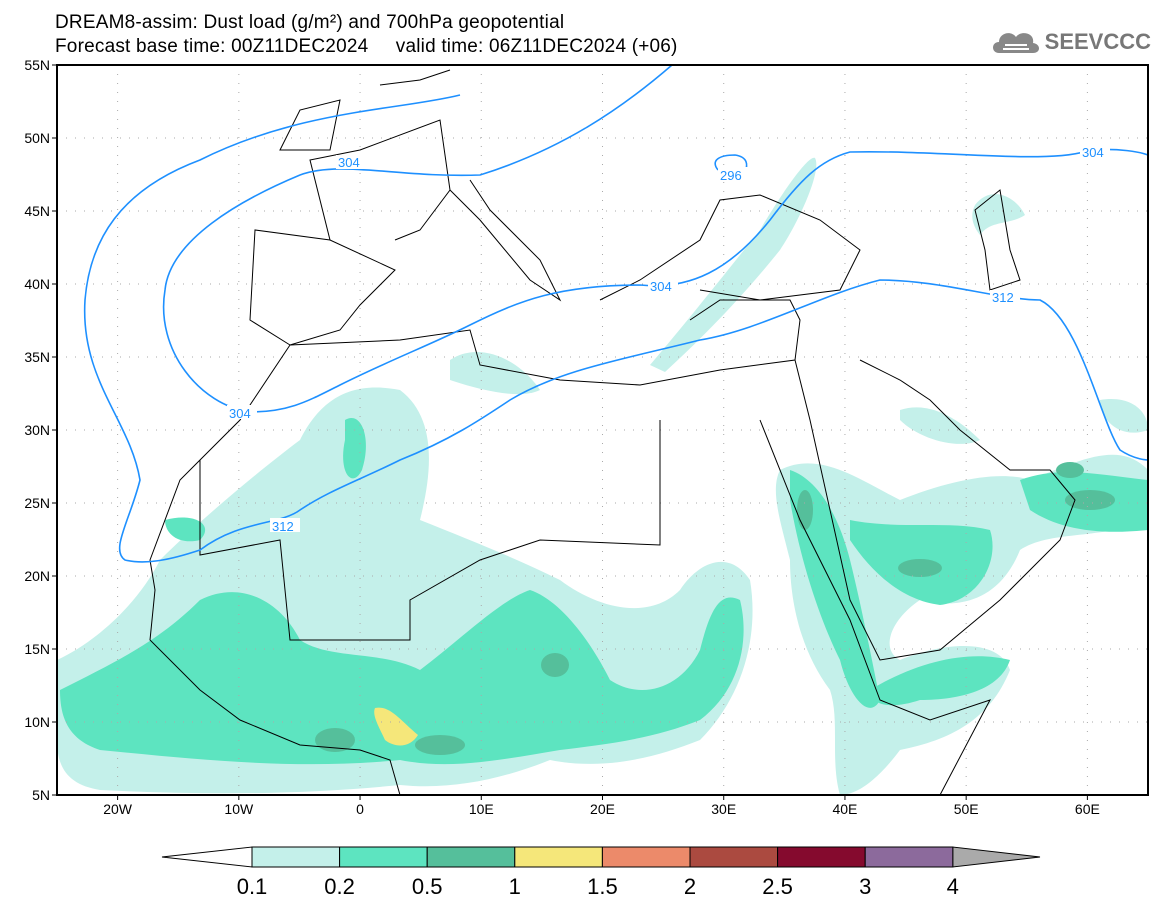  Describe the element at coordinates (37, 649) in the screenshot. I see `lat-label: 15N` at that location.